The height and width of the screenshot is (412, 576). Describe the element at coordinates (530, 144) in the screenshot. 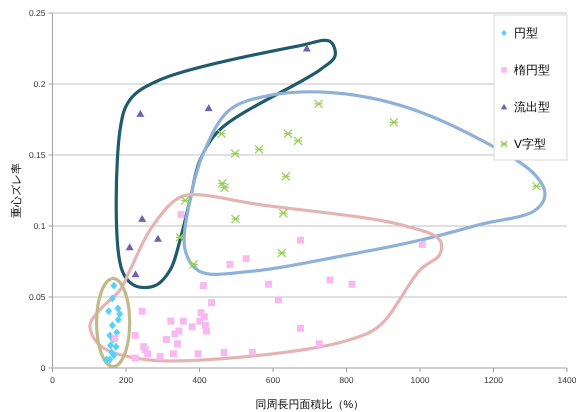

I see `legend-label: V字型` at that location.